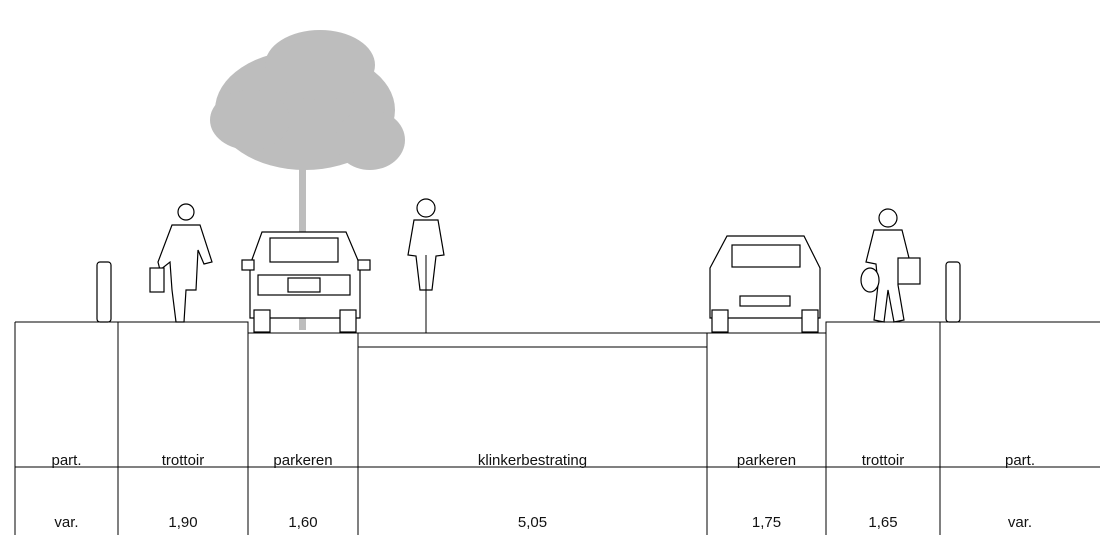 Image resolution: width=1100 pixels, height=535 pixels. What do you see at coordinates (302, 522) in the screenshot?
I see `section-width: 1,60` at bounding box center [302, 522].